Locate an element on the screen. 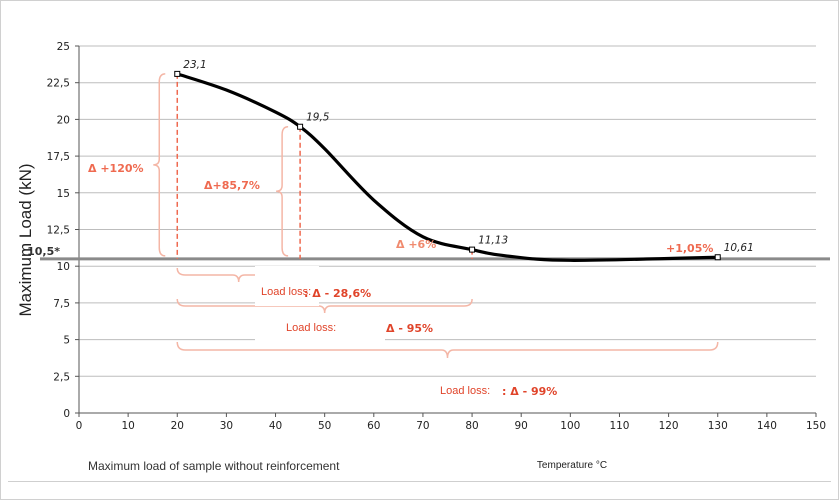 Image resolution: width=839 pixels, height=500 pixels. y-tick-label: 15 is located at coordinates (63, 194).